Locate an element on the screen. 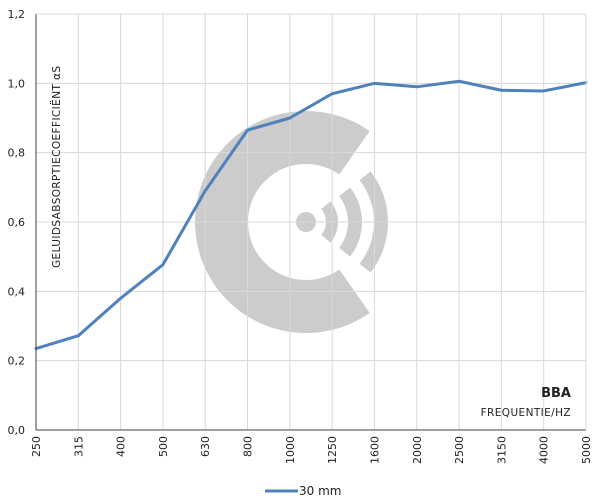 The width and height of the screenshot is (594, 499). y-tick-label: 0,4 is located at coordinates (17, 291).